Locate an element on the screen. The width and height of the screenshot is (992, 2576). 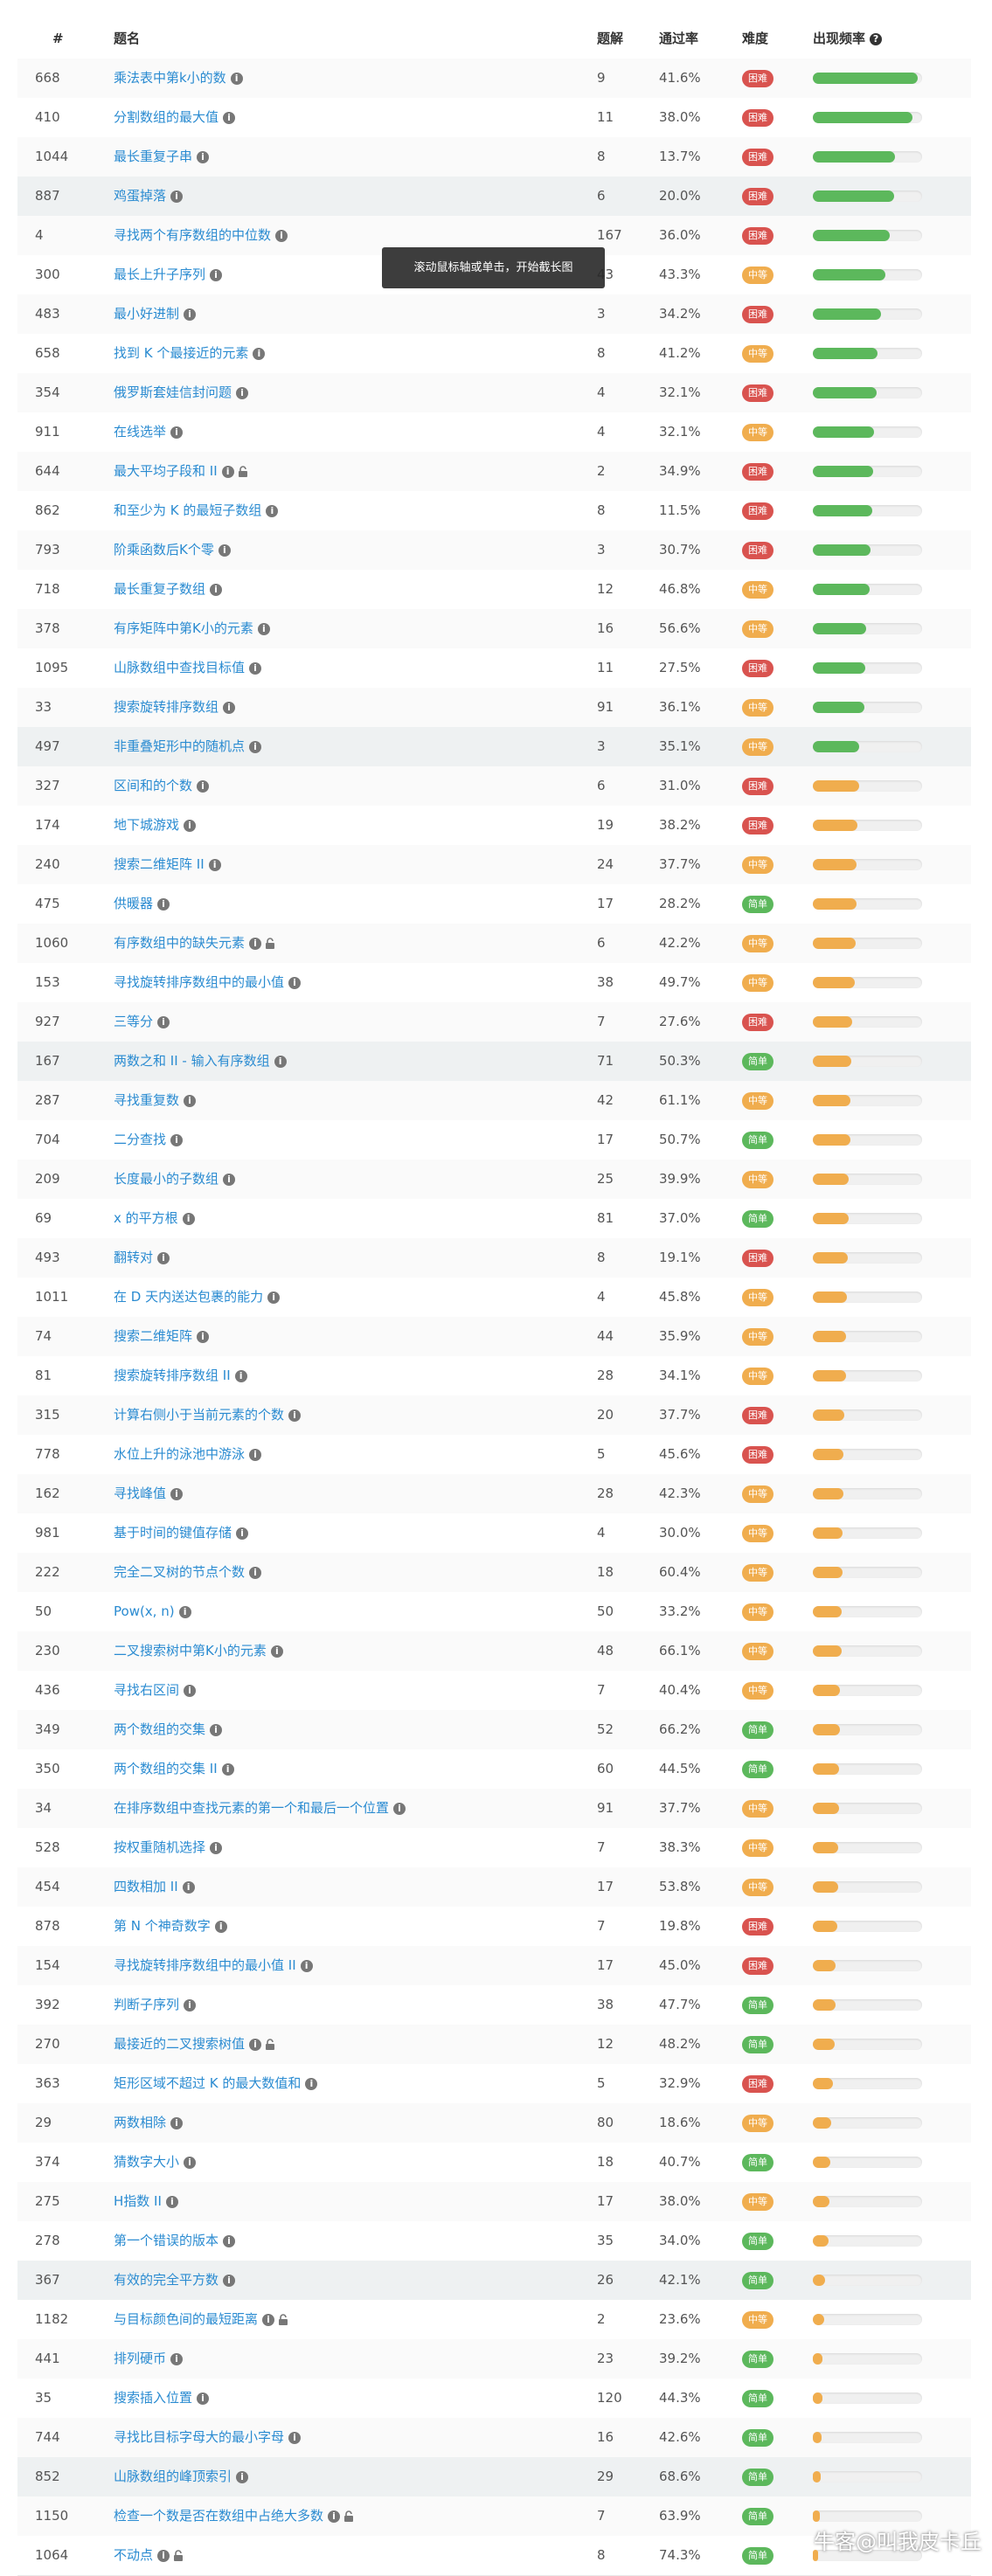
problem-title: 二分查找 is located at coordinates (140, 1139).